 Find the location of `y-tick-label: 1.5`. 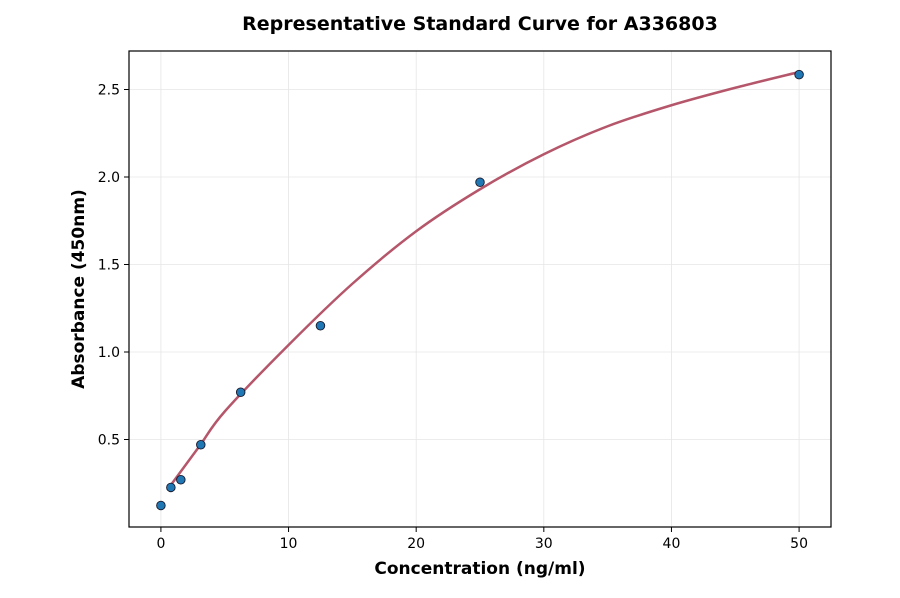

y-tick-label: 1.5 is located at coordinates (109, 266).